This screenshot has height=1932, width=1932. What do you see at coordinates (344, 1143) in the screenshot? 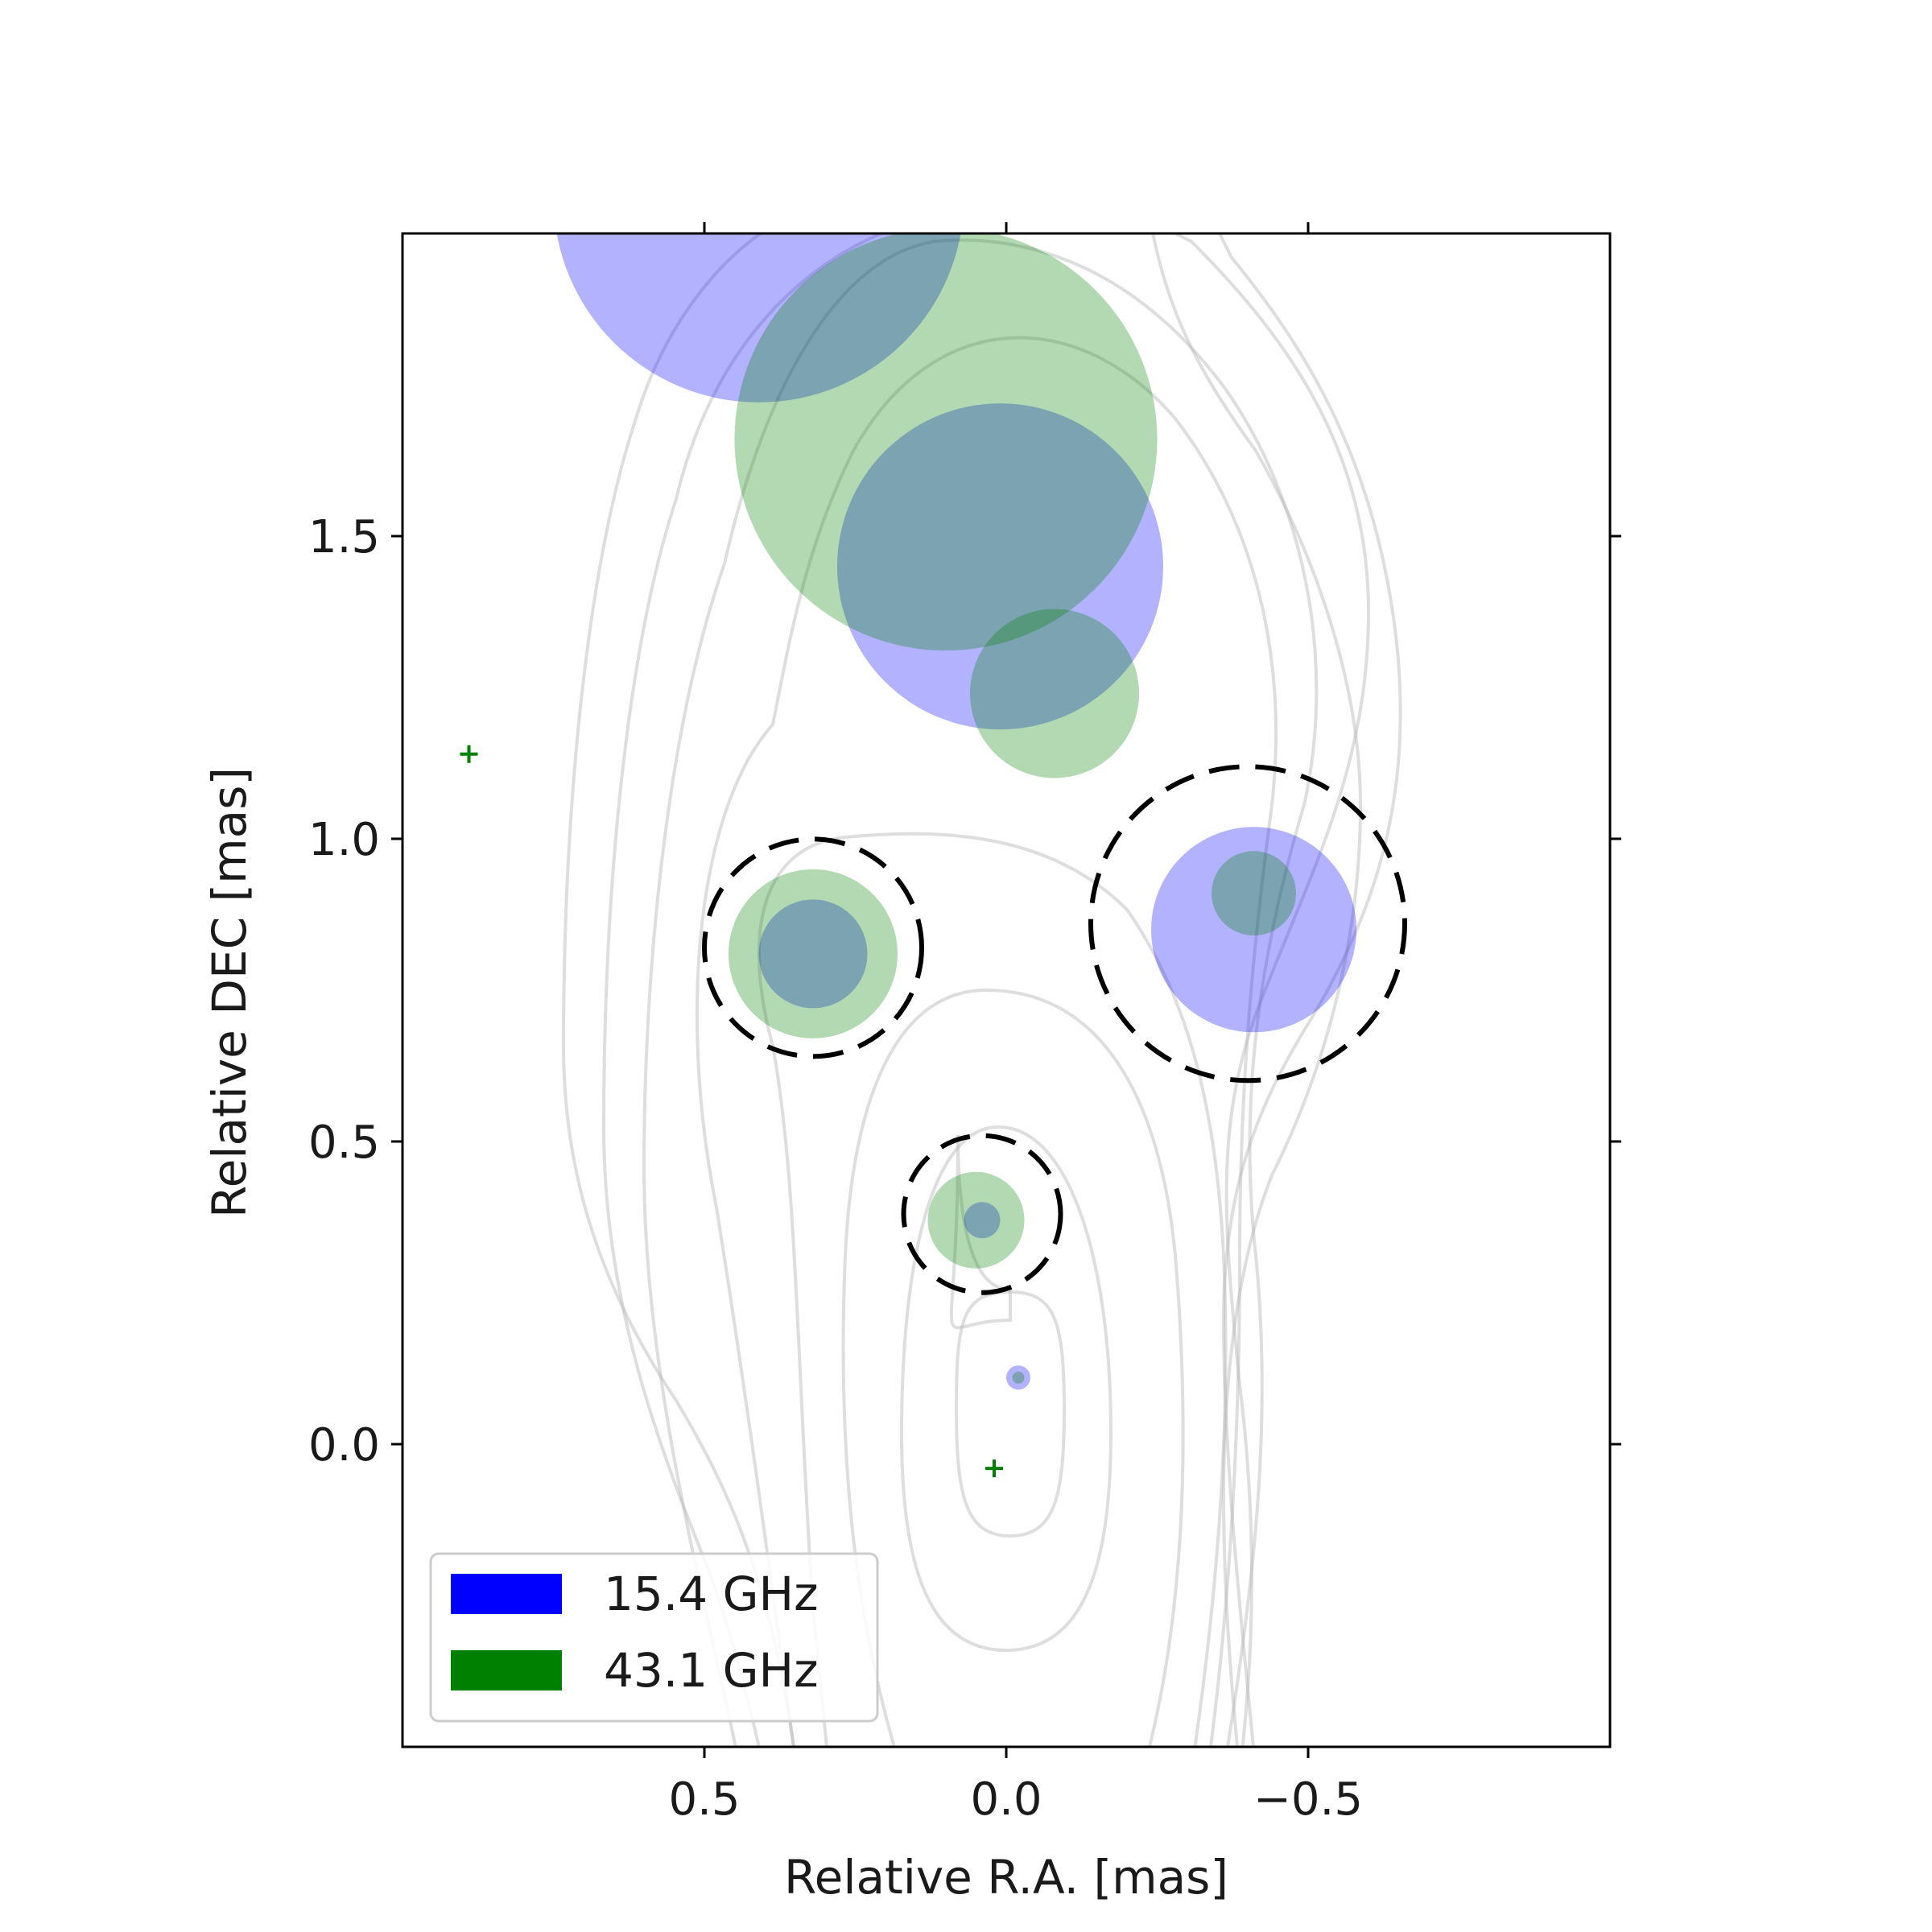
I see `y-tick-label-2: 0.5` at bounding box center [344, 1143].